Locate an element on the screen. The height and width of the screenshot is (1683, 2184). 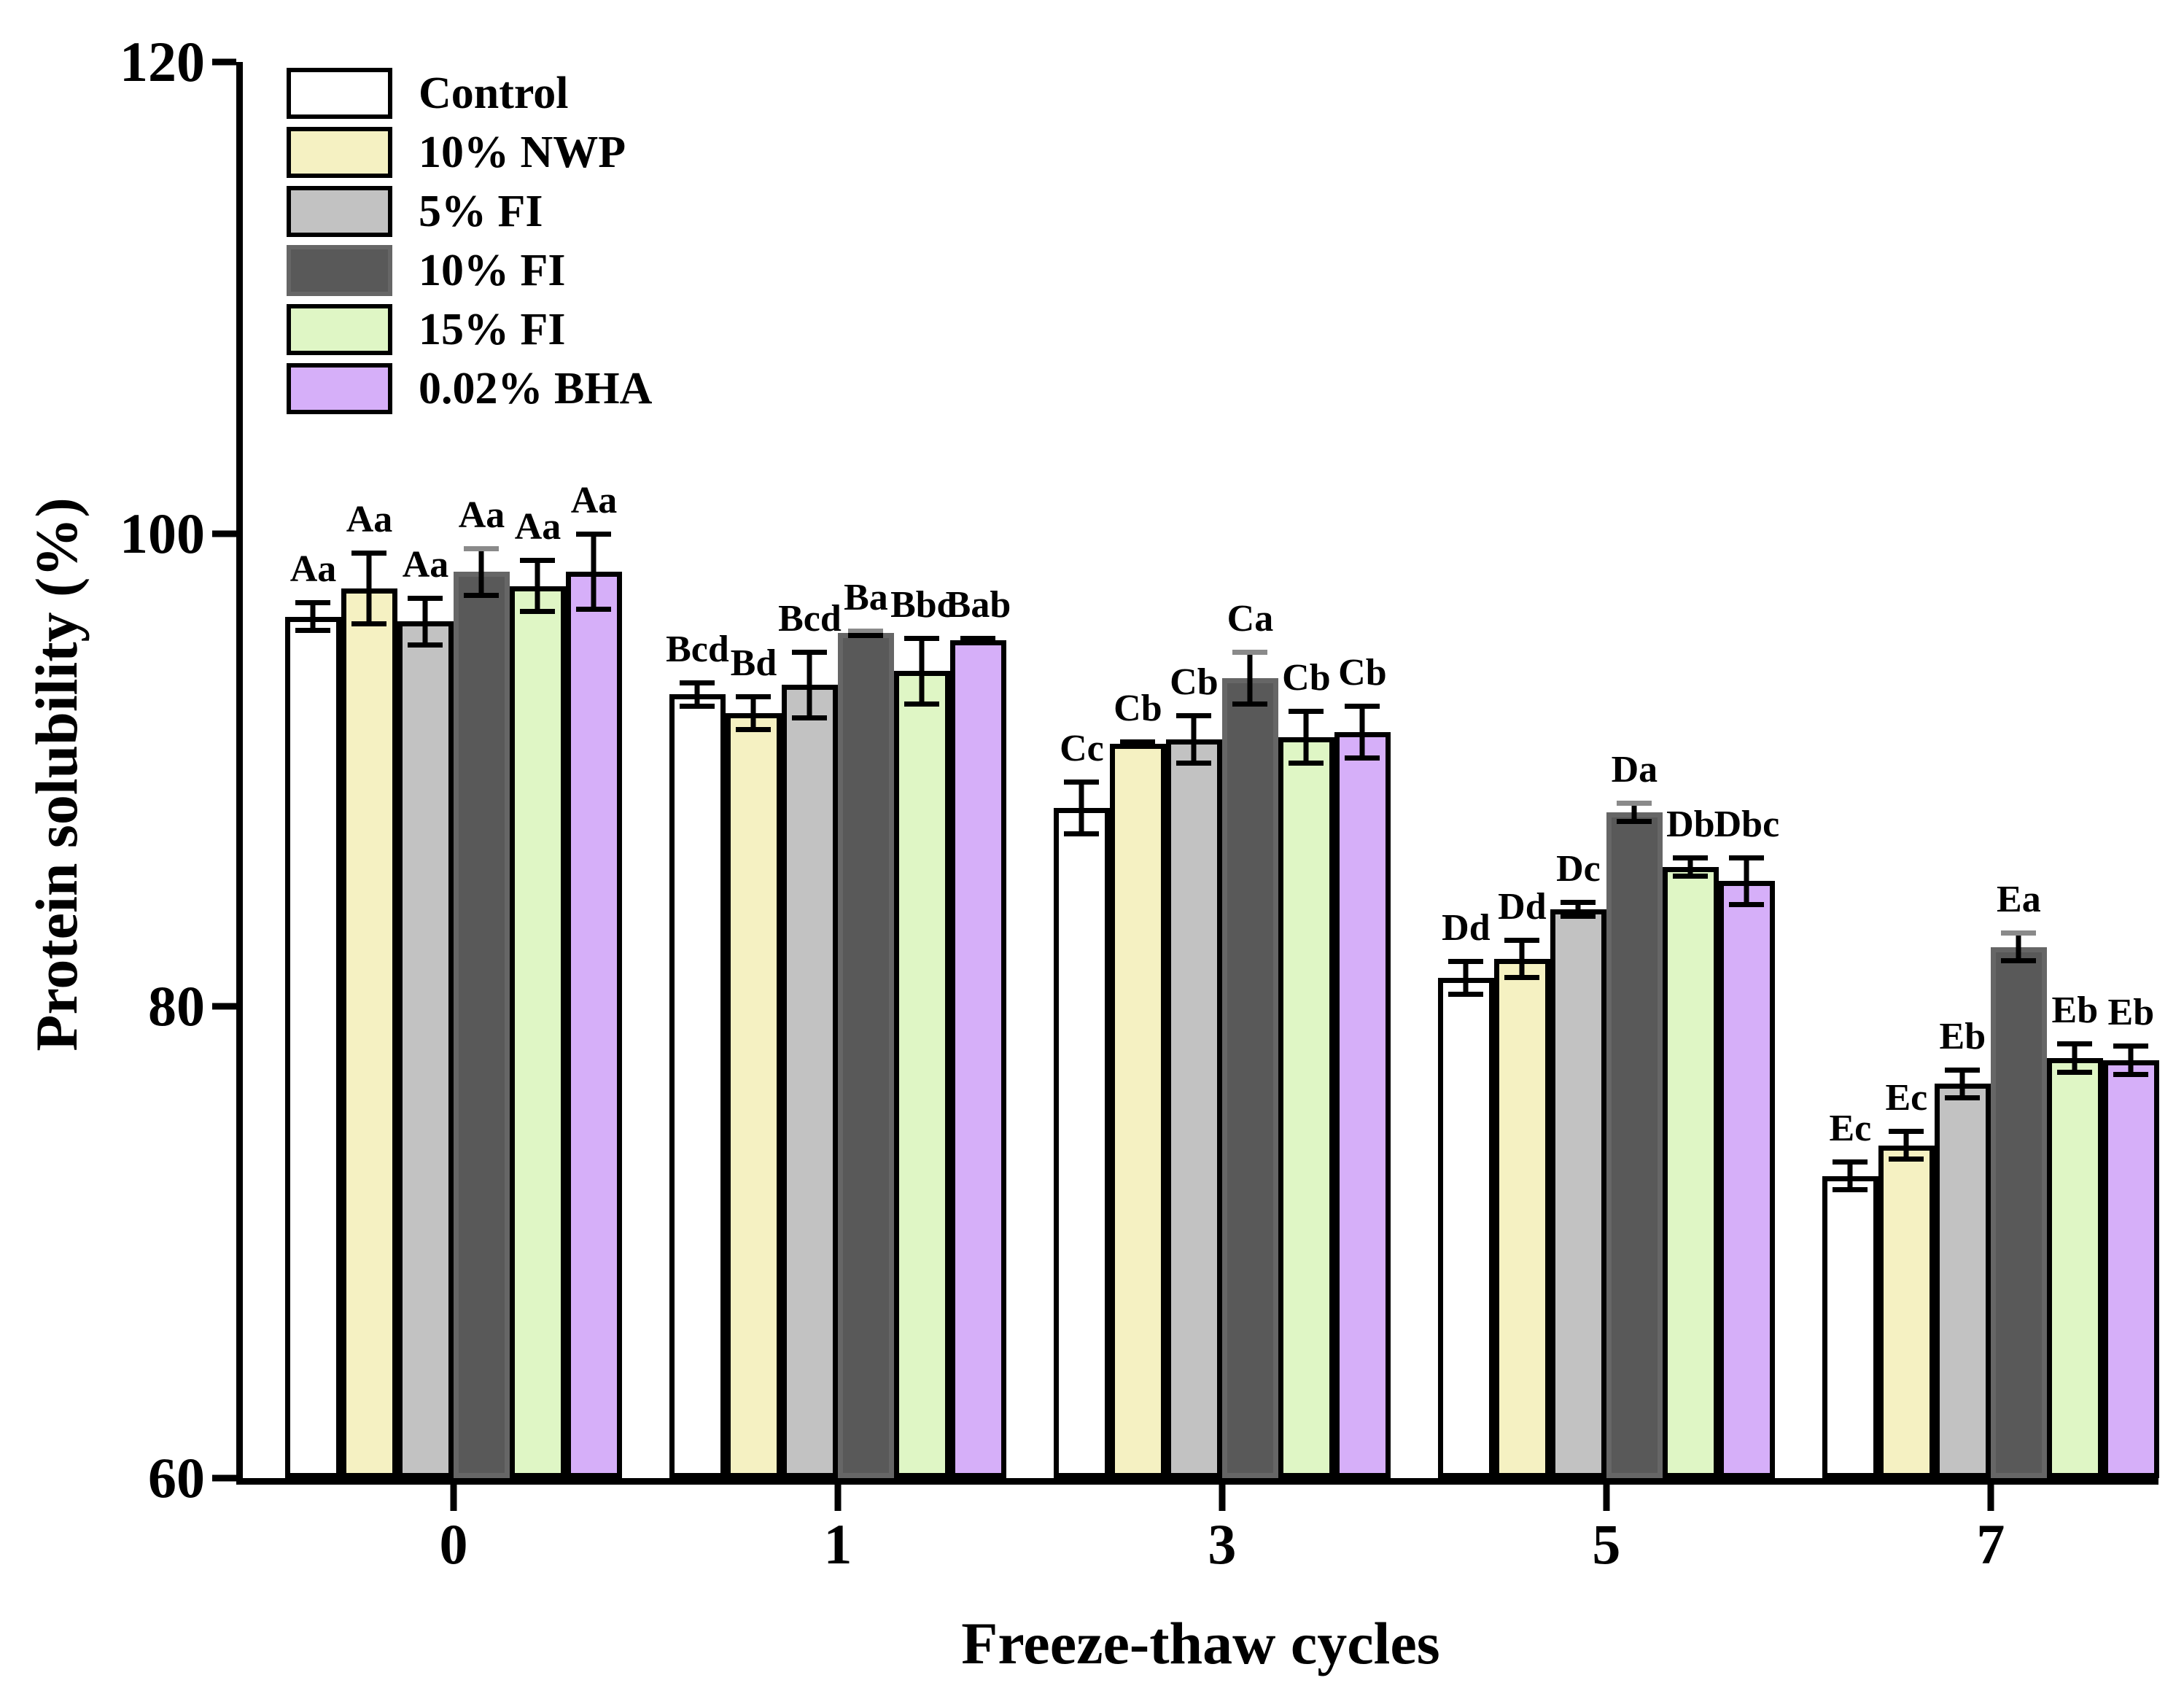
significance-label: Dbc is located at coordinates (1747, 824).